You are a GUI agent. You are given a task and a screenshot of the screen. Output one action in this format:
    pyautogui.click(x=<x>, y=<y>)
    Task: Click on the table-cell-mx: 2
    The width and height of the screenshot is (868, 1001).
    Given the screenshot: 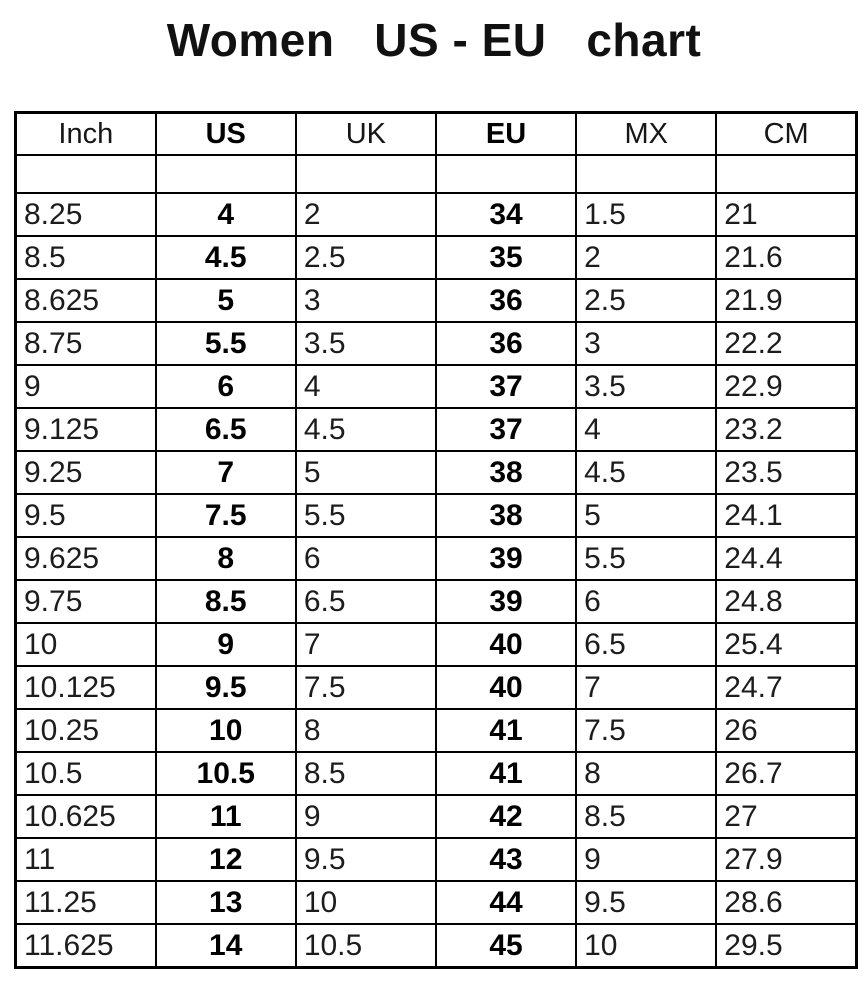 What is the action you would take?
    pyautogui.click(x=646, y=257)
    